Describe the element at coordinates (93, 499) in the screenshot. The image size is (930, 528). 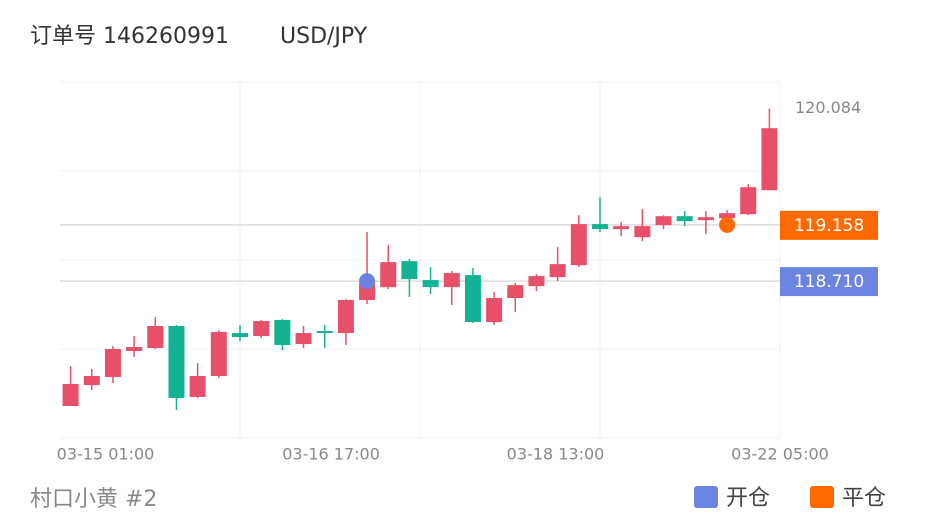
I see `account: 村口小黄 #2` at that location.